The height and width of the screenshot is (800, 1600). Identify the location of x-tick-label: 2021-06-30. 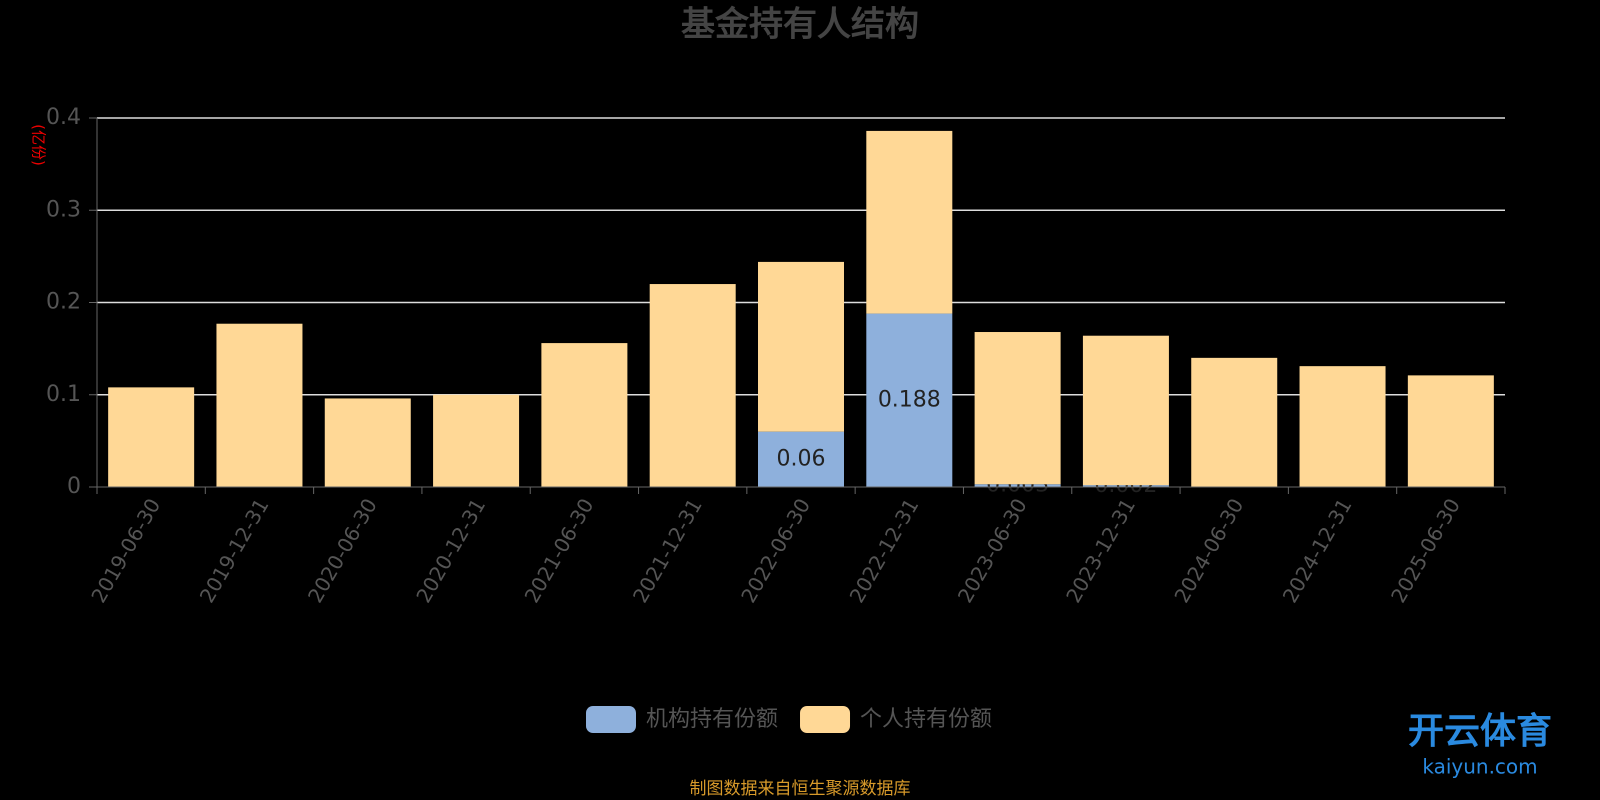
(559, 550).